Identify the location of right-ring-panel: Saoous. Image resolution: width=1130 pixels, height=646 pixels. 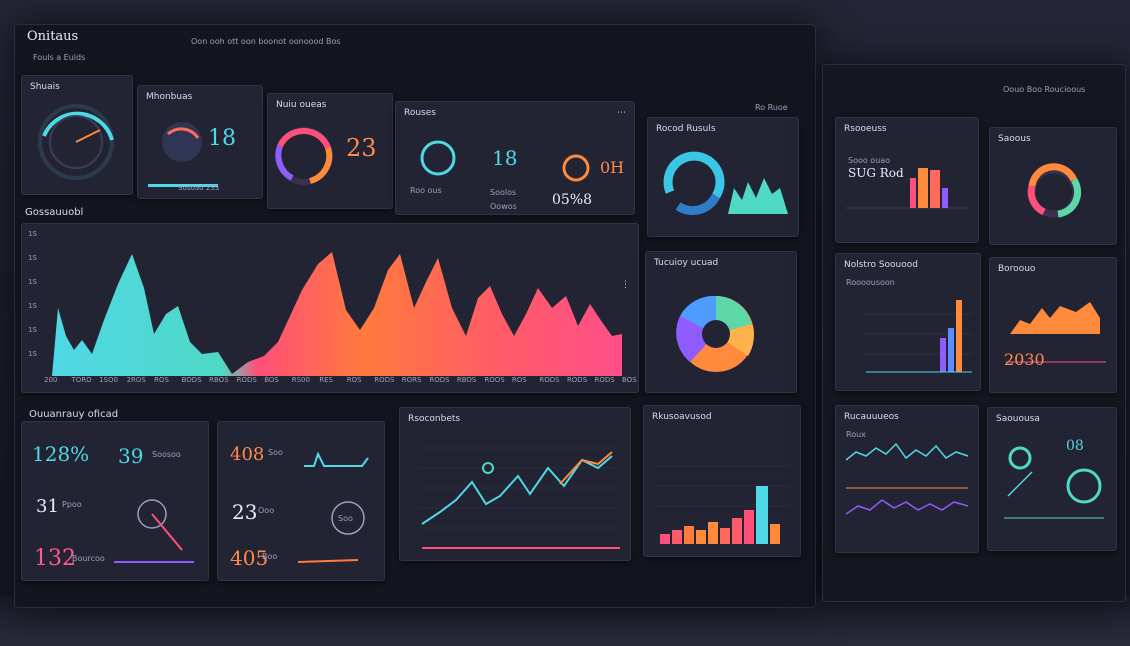
(1053, 186).